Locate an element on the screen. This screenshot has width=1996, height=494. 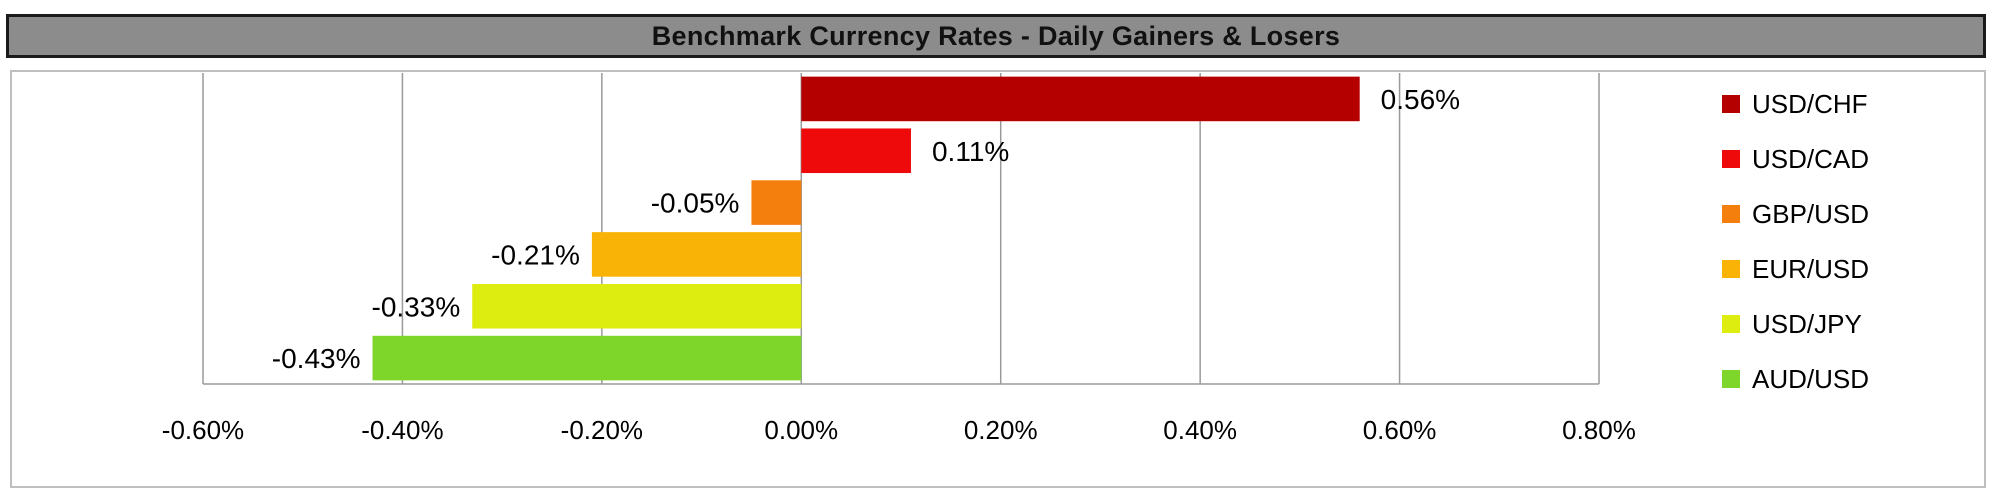
data-label-eur-usd: -0.21% is located at coordinates (535, 254).